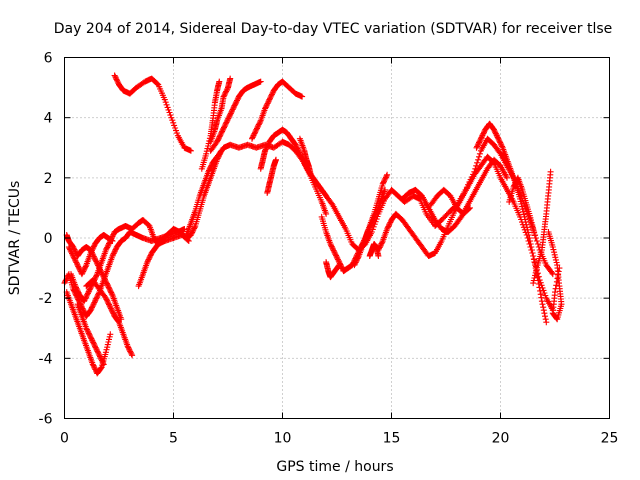  What do you see at coordinates (48, 239) in the screenshot?
I see `y-tick-label: 0` at bounding box center [48, 239].